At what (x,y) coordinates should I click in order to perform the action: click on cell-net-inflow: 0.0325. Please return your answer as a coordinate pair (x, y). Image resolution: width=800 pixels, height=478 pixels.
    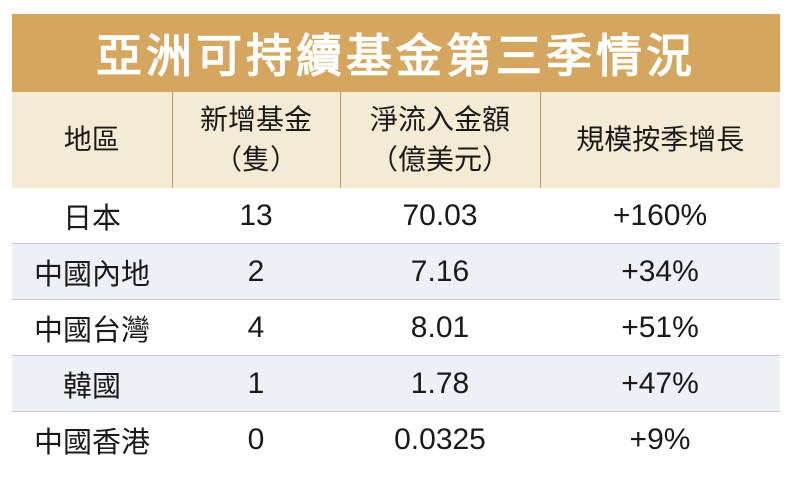
    Looking at the image, I should click on (440, 439).